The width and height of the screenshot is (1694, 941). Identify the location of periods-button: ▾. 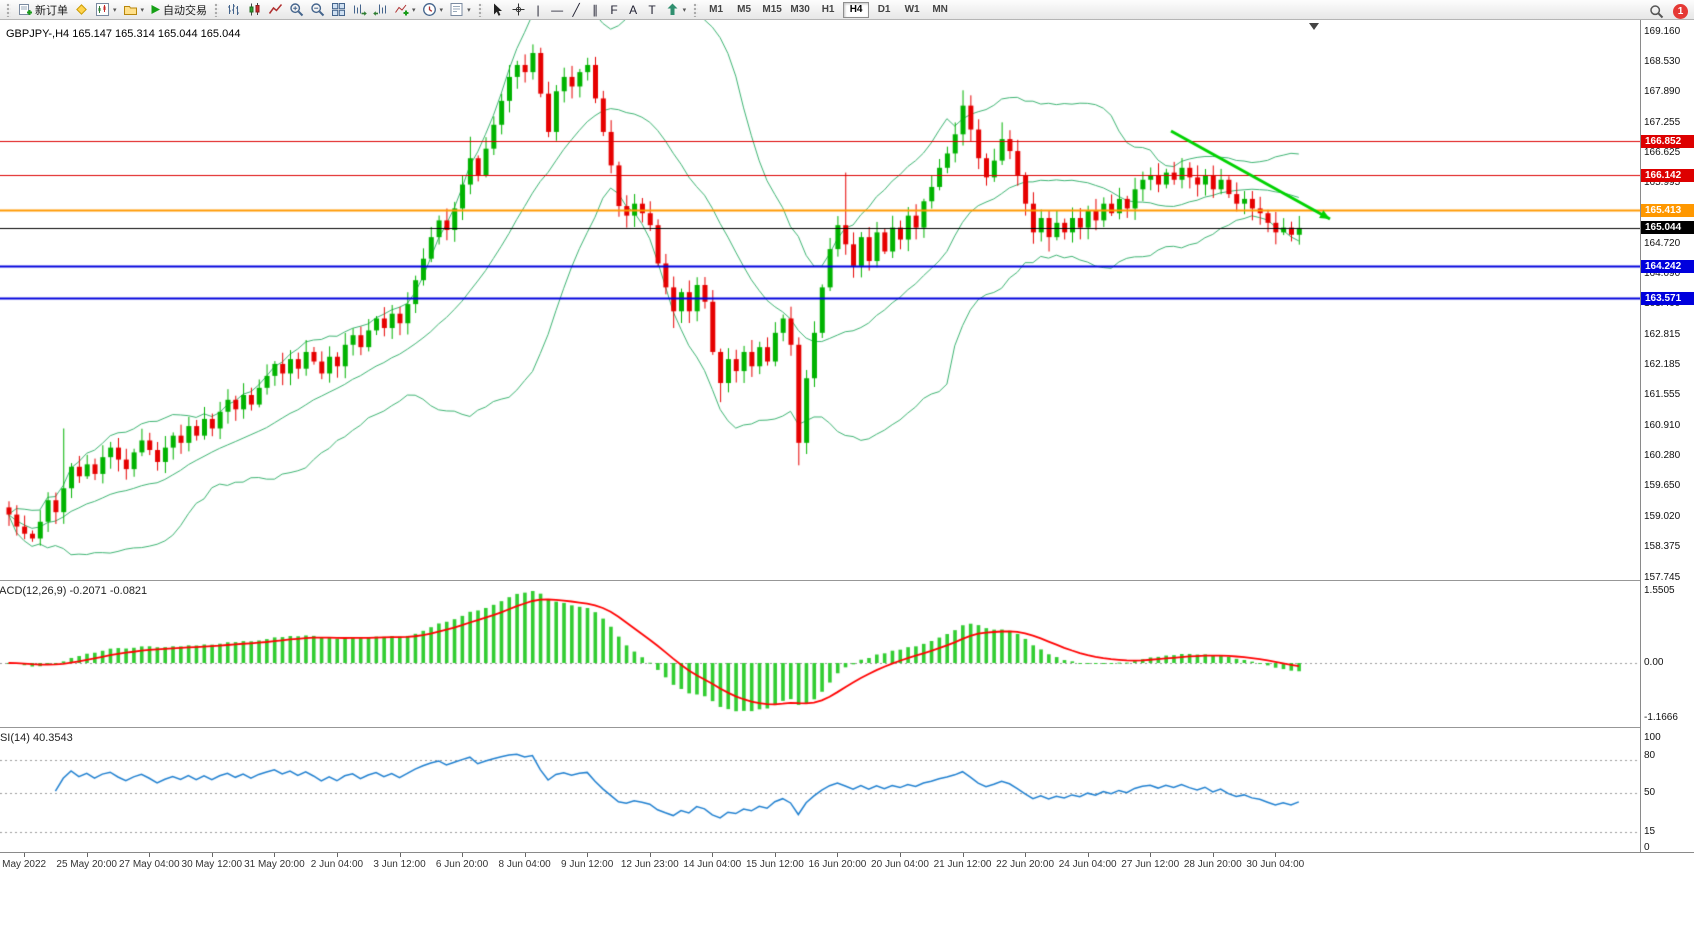
(433, 10).